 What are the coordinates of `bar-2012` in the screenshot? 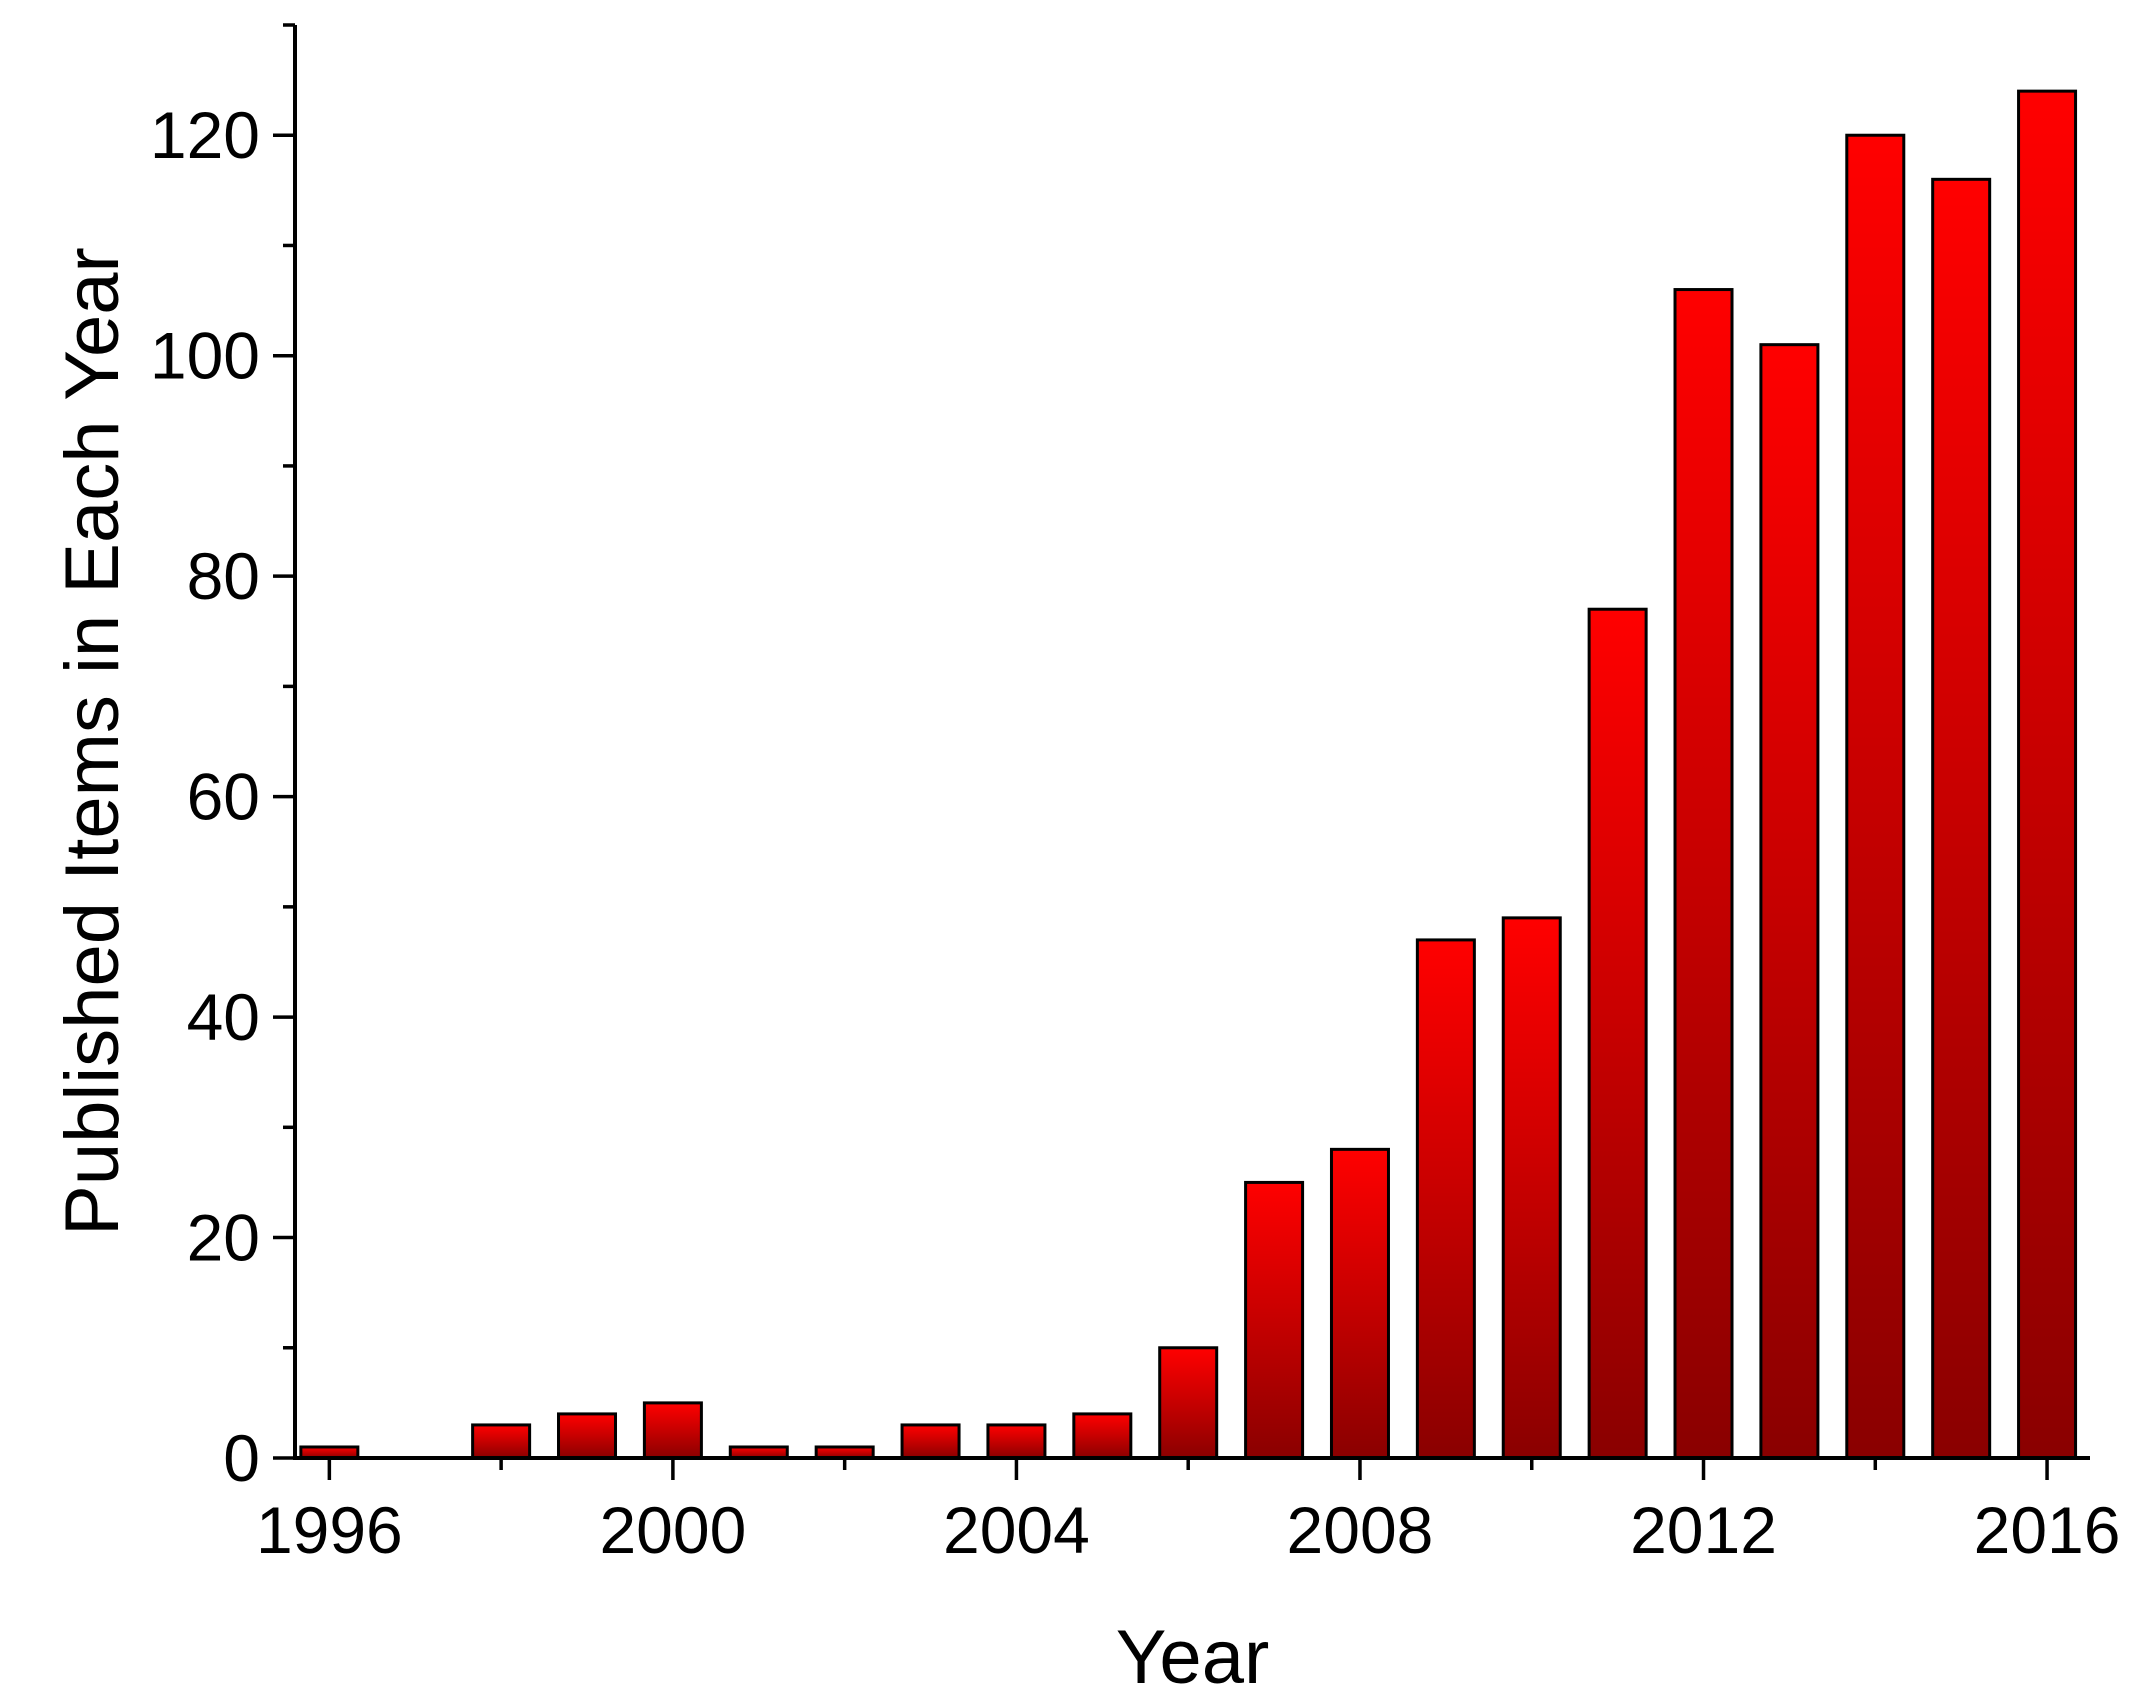 It's located at (1703, 874).